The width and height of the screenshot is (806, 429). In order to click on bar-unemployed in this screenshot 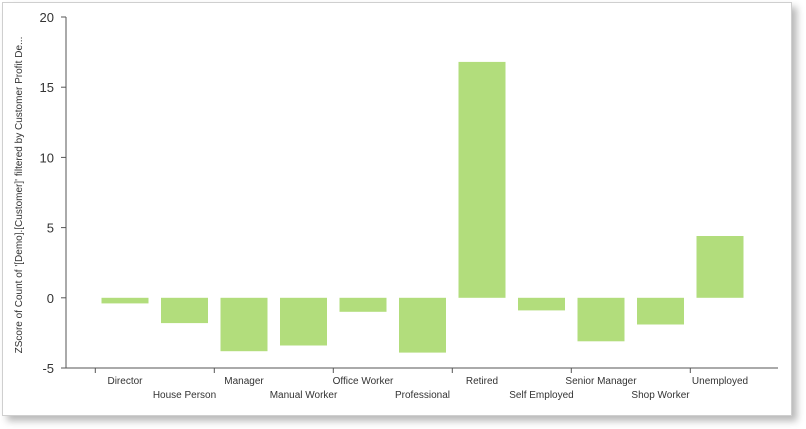, I will do `click(720, 267)`.